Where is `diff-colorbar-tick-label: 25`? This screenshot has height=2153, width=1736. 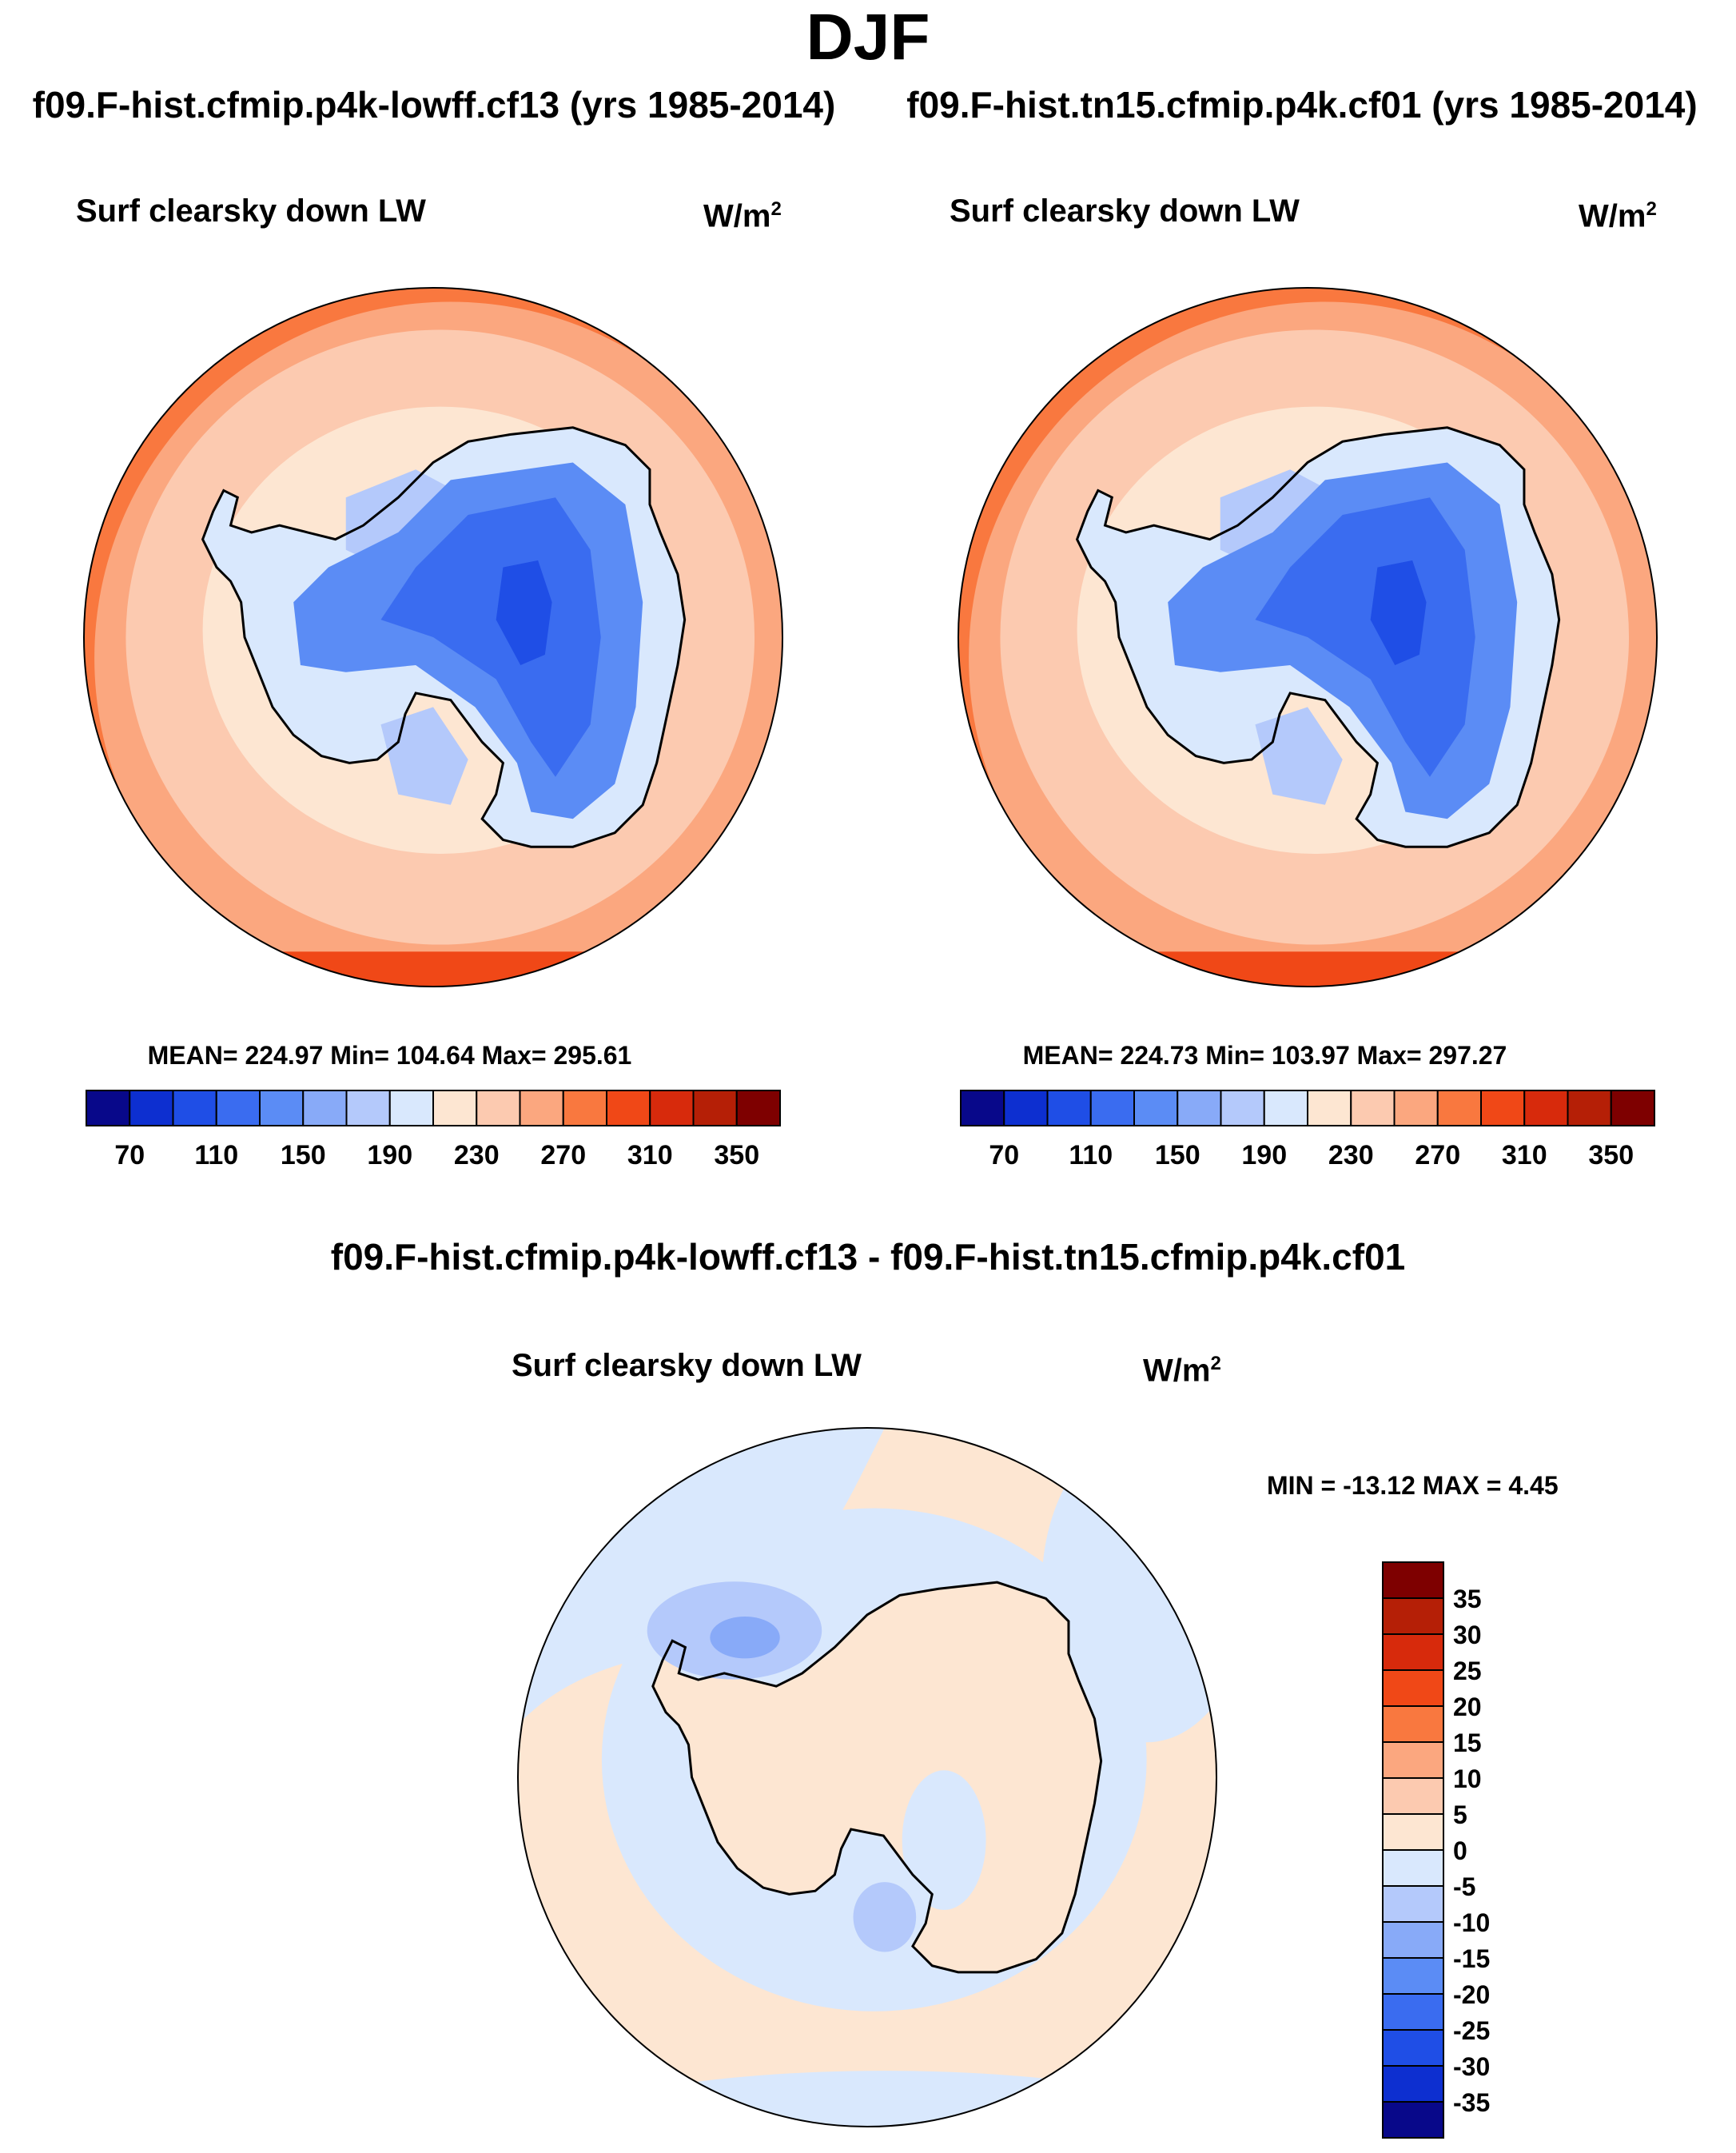
diff-colorbar-tick-label: 25 is located at coordinates (1467, 1671).